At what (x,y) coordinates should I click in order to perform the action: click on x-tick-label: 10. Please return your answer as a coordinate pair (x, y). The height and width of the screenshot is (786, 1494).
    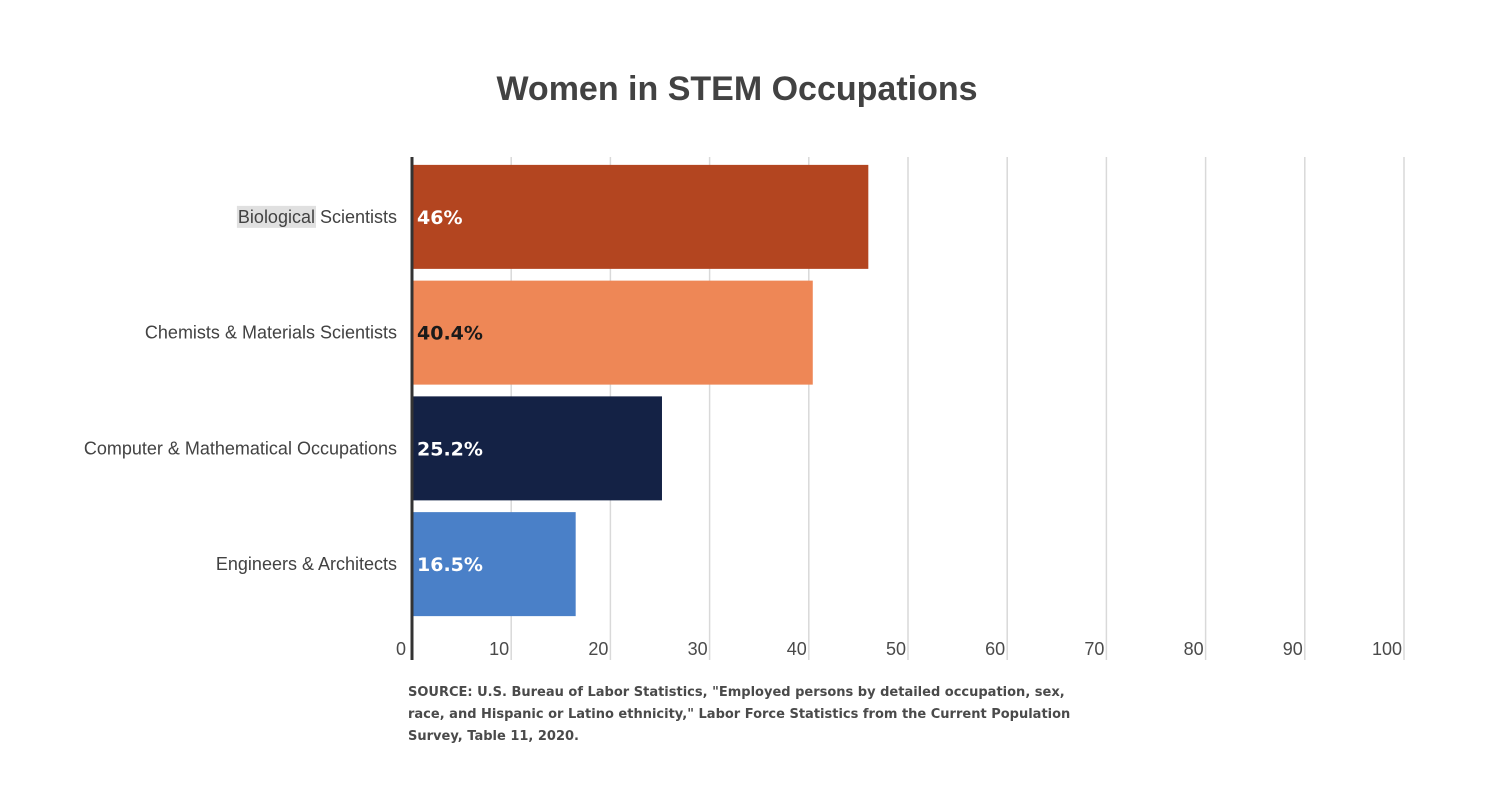
    Looking at the image, I should click on (499, 649).